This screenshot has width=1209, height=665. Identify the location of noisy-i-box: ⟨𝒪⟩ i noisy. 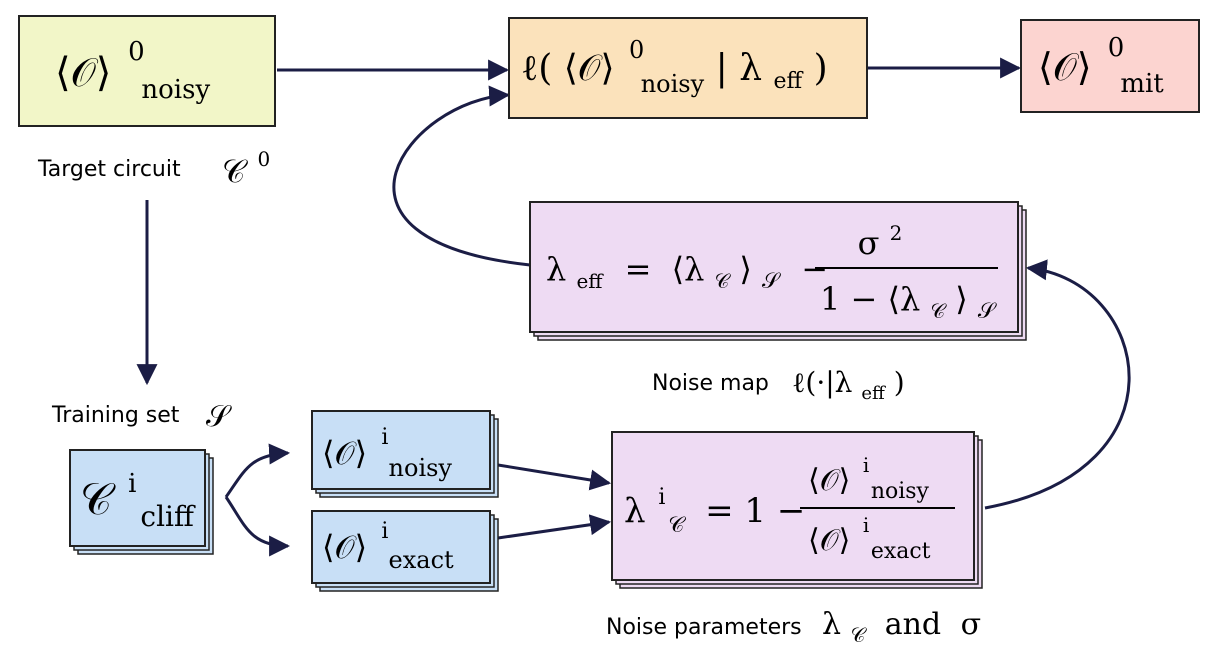
(405, 454).